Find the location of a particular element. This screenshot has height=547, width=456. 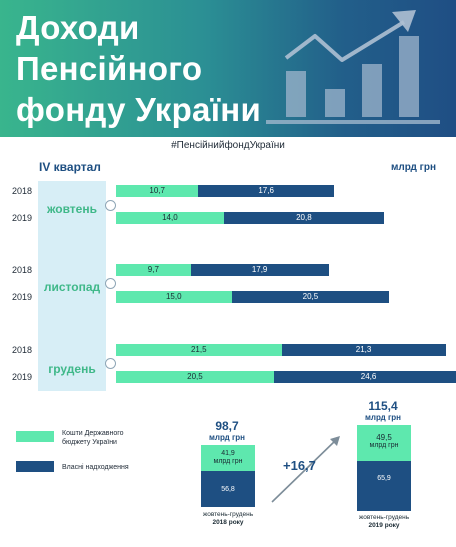

delta-value: +16,7 is located at coordinates (299, 465).